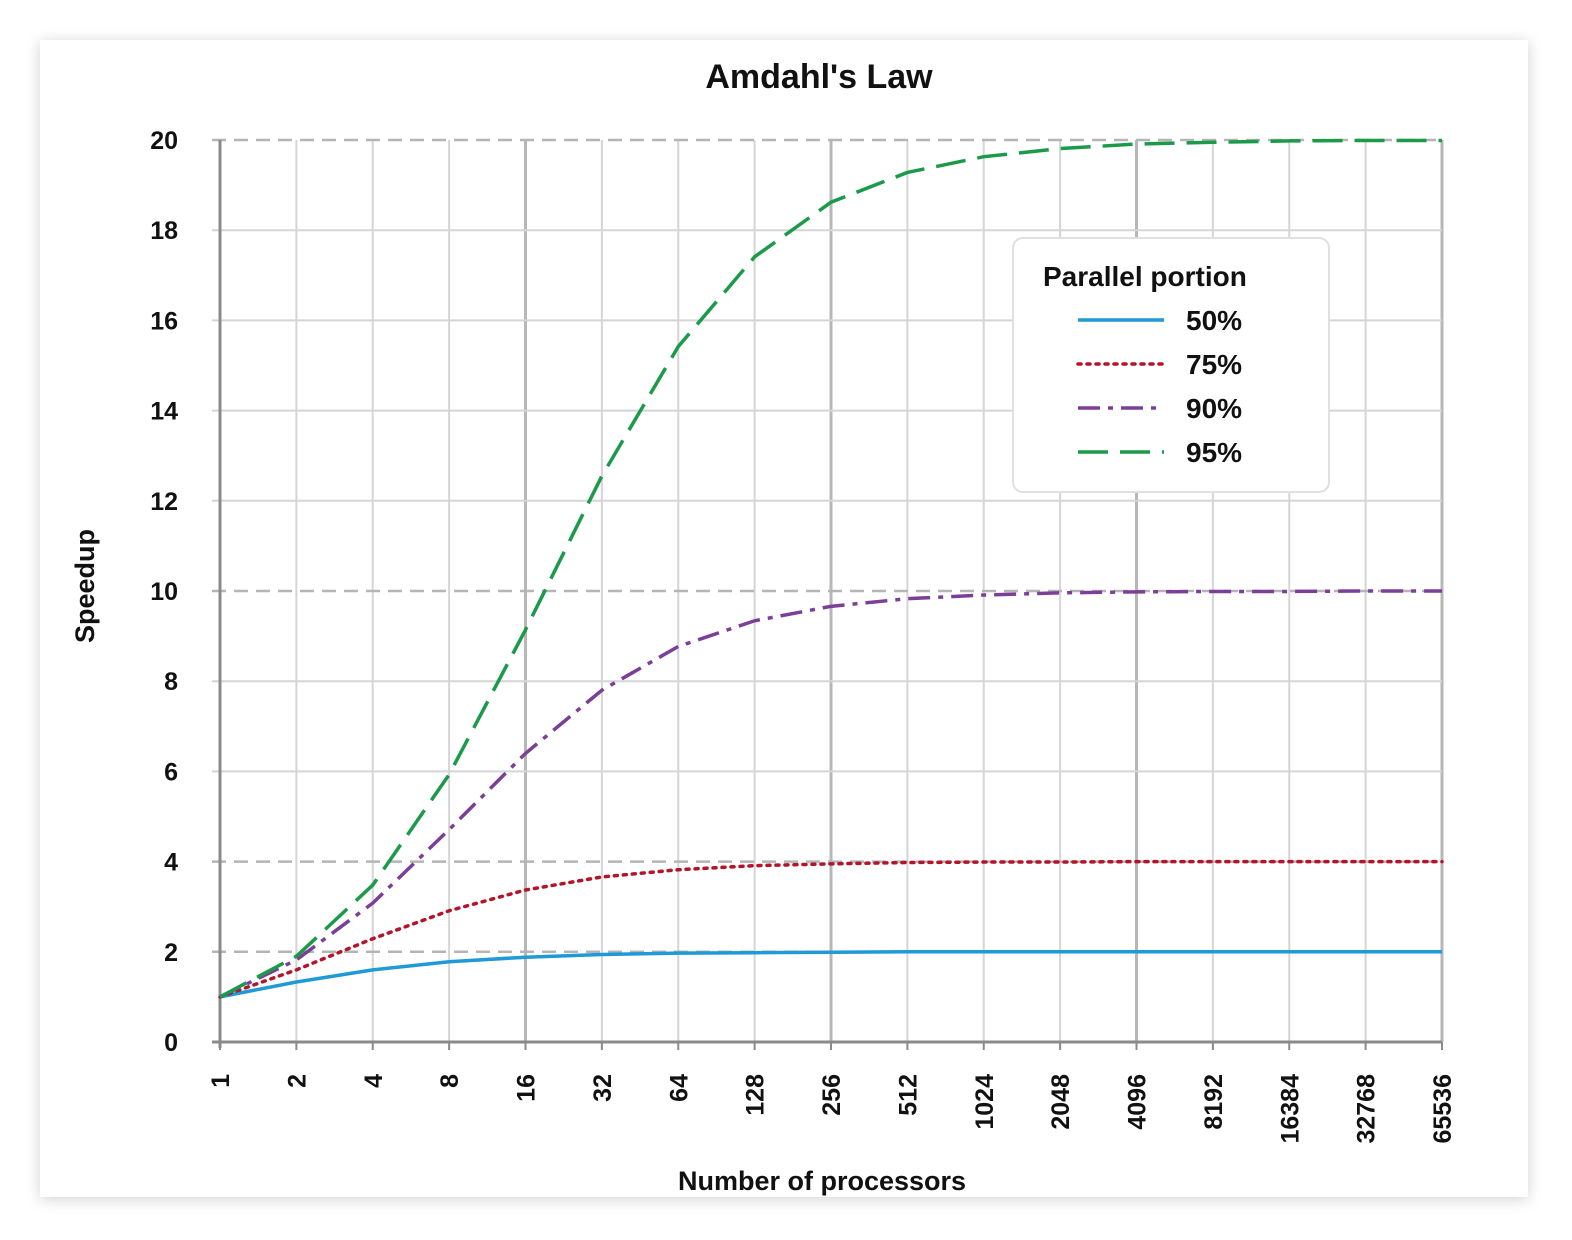  What do you see at coordinates (85, 586) in the screenshot?
I see `y-axis-label: Speedup` at bounding box center [85, 586].